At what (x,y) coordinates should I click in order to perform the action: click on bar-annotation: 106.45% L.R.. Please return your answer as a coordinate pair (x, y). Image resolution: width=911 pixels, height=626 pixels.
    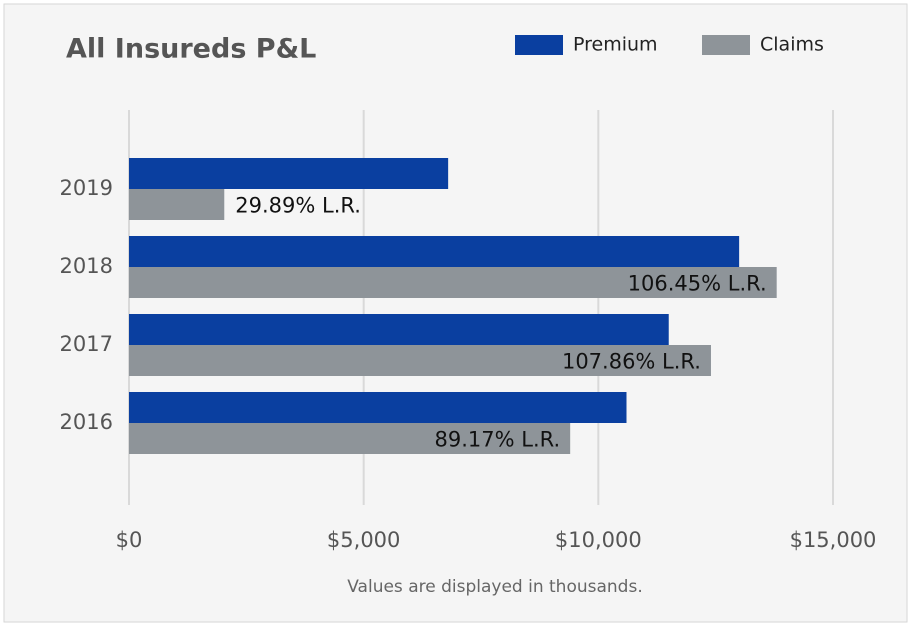
    Looking at the image, I should click on (697, 284).